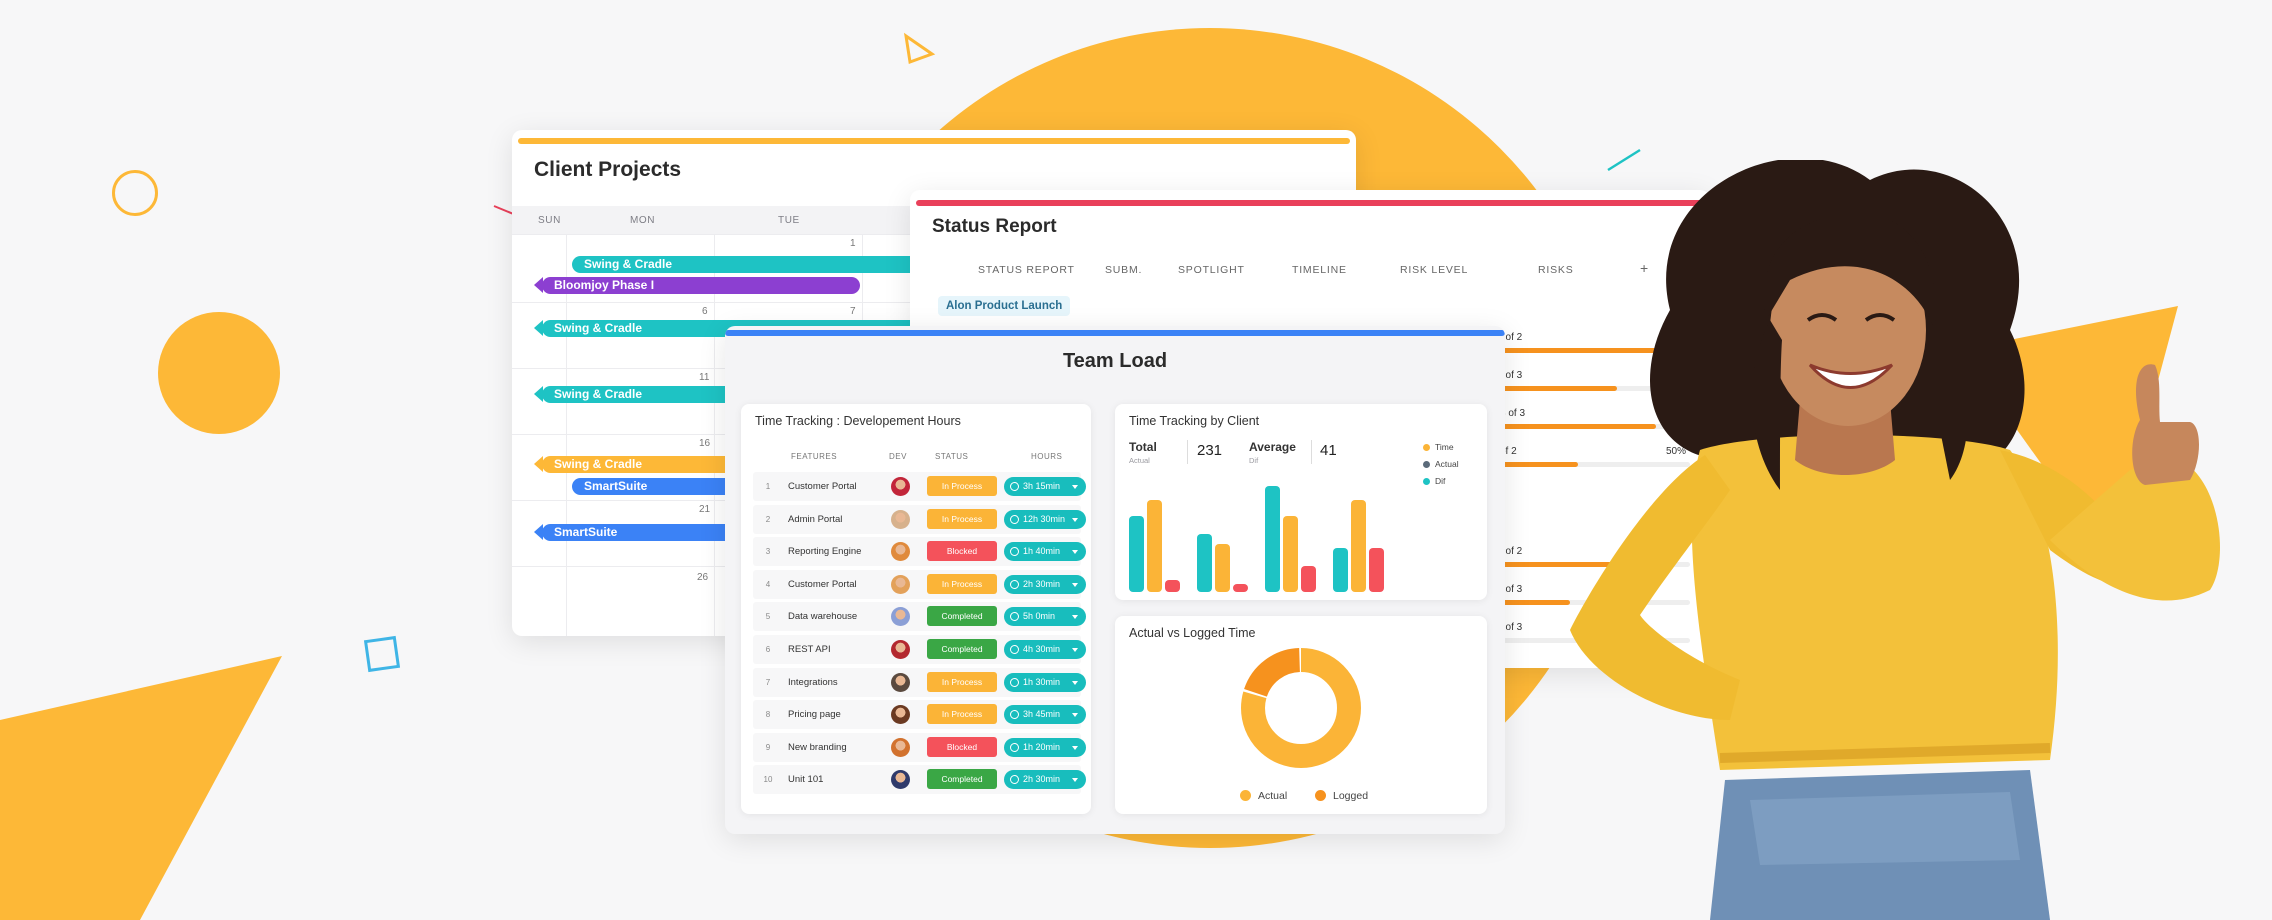 The image size is (2272, 920). I want to click on col-features: FEATURES, so click(814, 456).